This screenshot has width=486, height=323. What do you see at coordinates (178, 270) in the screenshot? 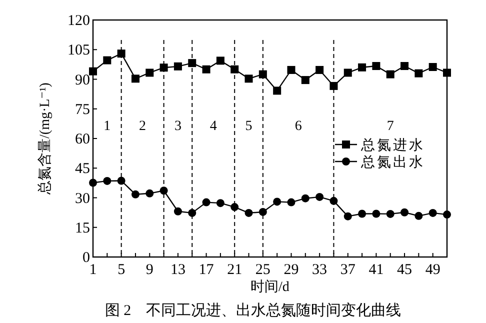
I see `x-tick-label: 13` at bounding box center [178, 270].